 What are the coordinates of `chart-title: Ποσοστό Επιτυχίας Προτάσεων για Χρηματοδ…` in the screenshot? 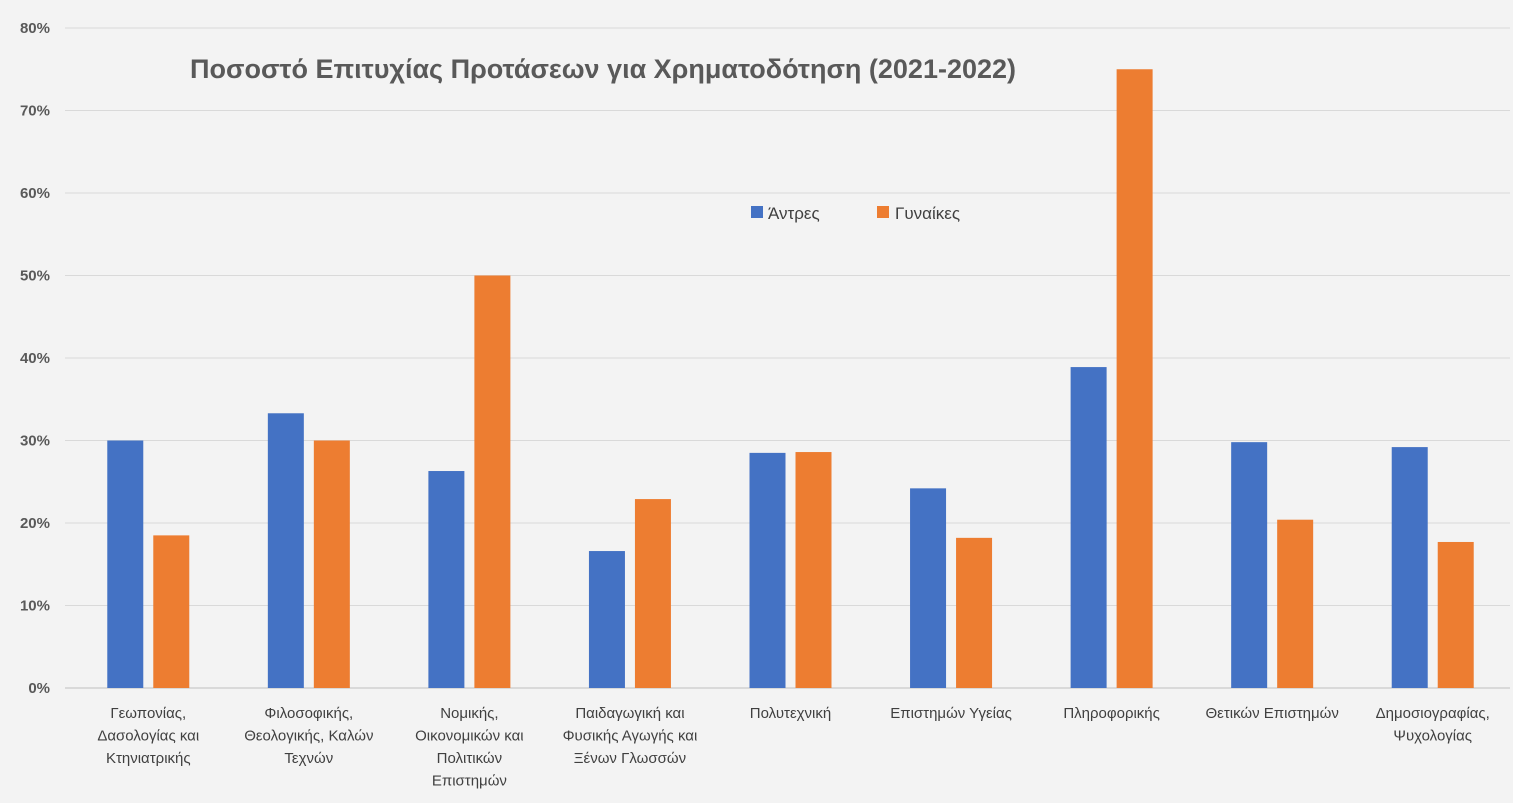 It's located at (603, 69).